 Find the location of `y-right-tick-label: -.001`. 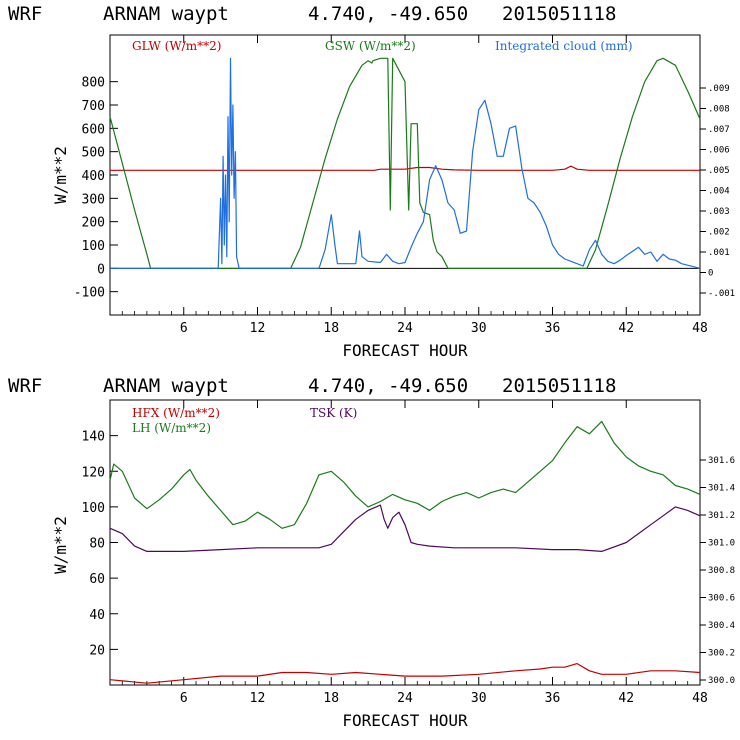

y-right-tick-label: -.001 is located at coordinates (721, 294).